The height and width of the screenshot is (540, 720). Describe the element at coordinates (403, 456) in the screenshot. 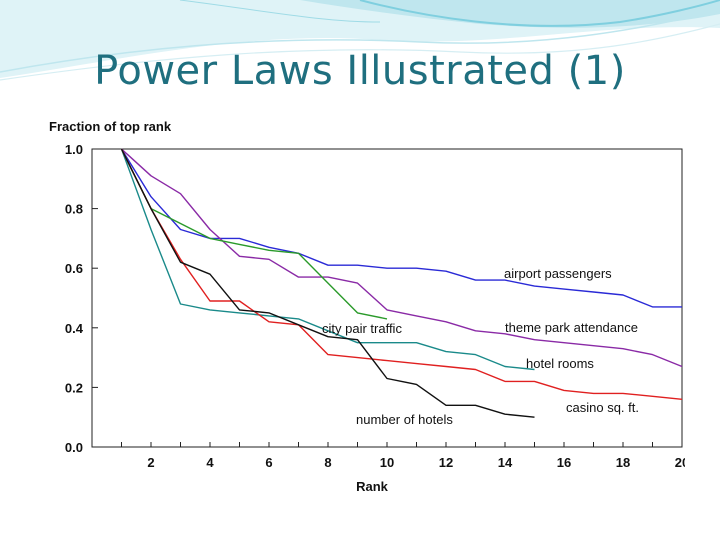

I see `x-ticks: 2 4 6 8 10 12 14 16 18 20` at that location.